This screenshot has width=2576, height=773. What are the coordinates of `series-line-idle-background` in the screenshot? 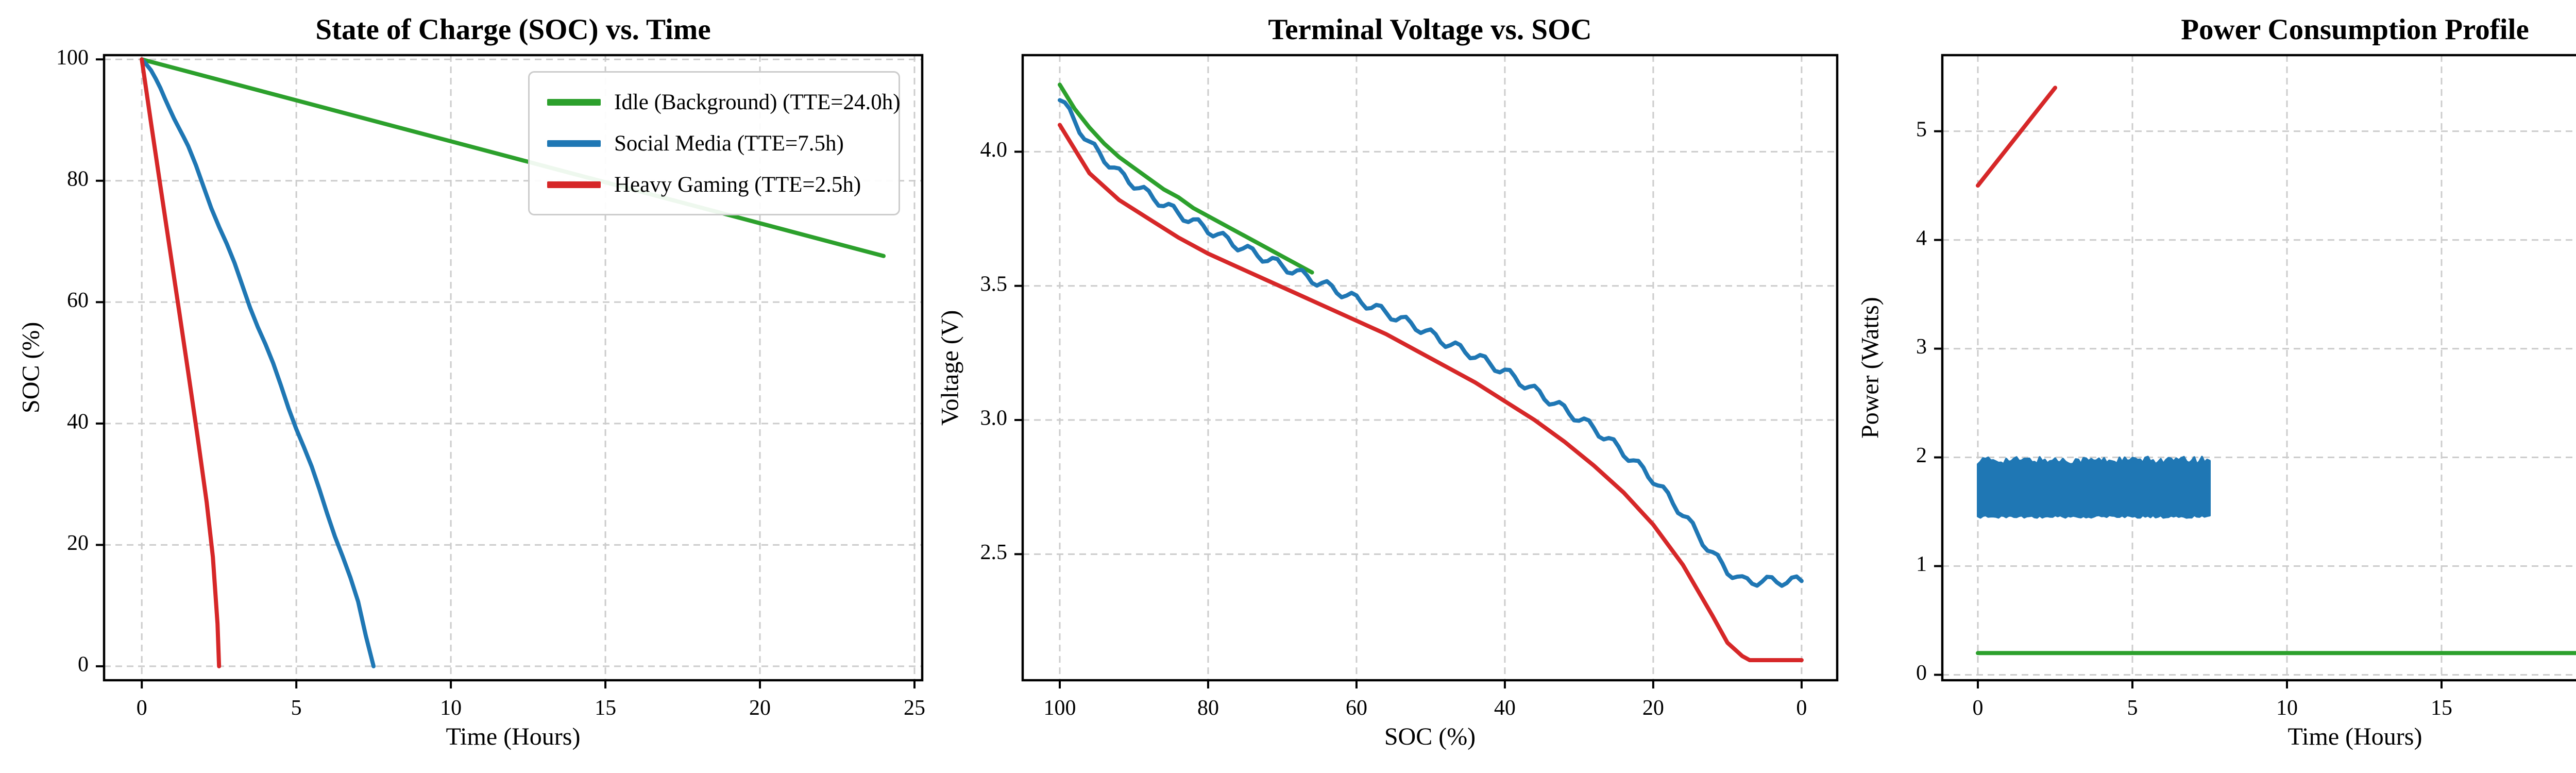 It's located at (1186, 178).